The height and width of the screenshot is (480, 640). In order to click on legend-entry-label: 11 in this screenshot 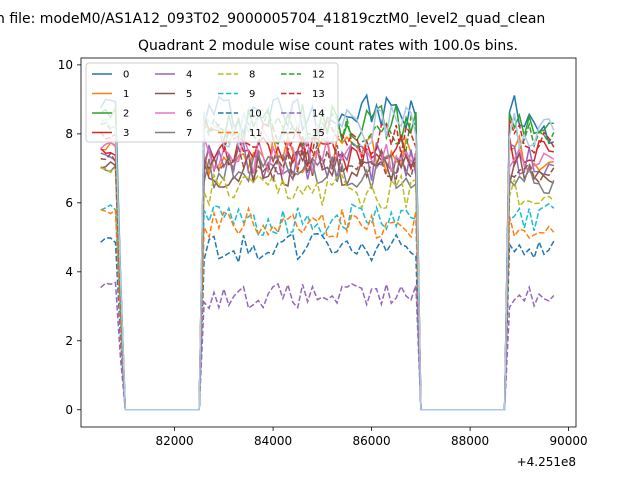, I will do `click(255, 133)`.